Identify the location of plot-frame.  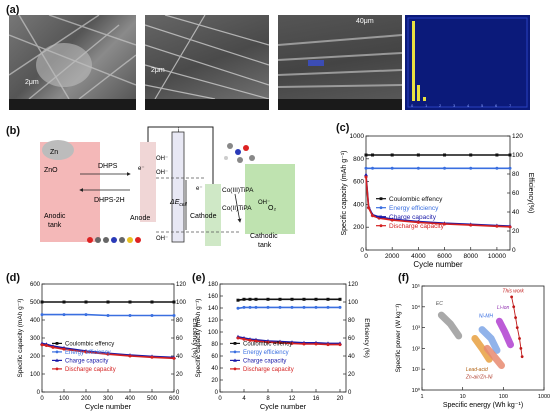
(483, 338).